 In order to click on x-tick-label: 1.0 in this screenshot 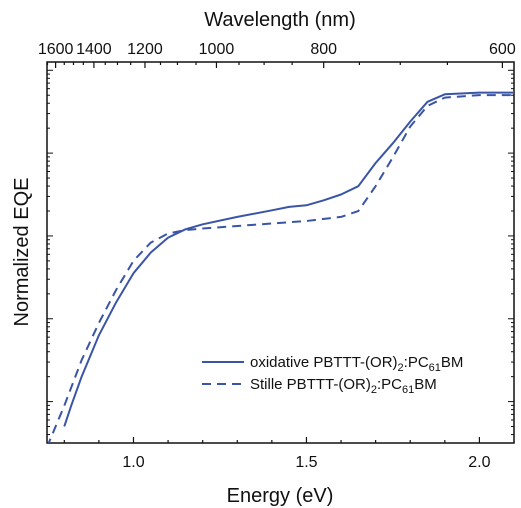, I will do `click(133, 462)`.